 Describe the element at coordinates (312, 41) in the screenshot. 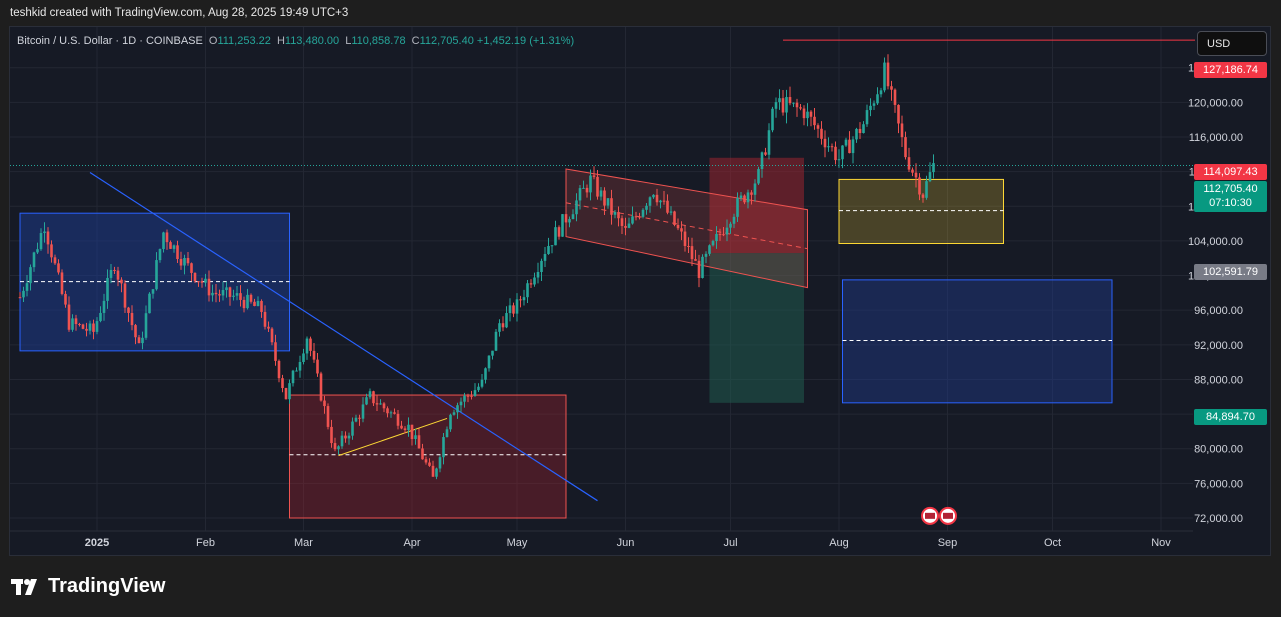

I see `high-value: 113,480.00` at that location.